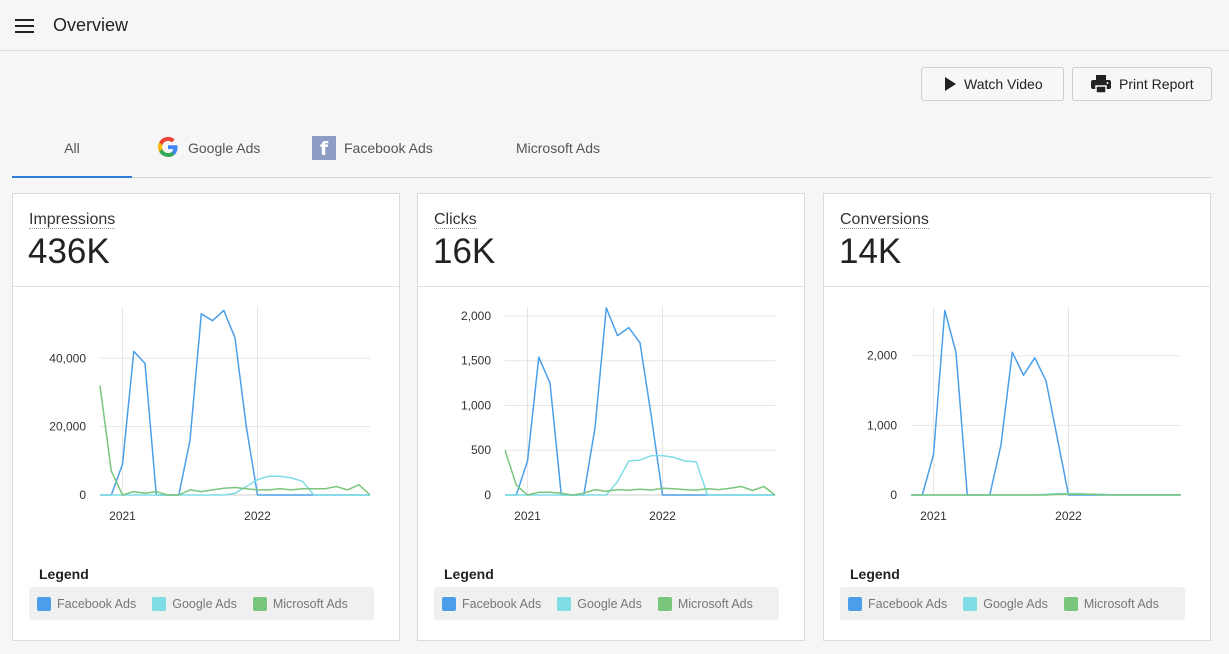  What do you see at coordinates (67, 358) in the screenshot?
I see `y-tick-label: 40,000` at bounding box center [67, 358].